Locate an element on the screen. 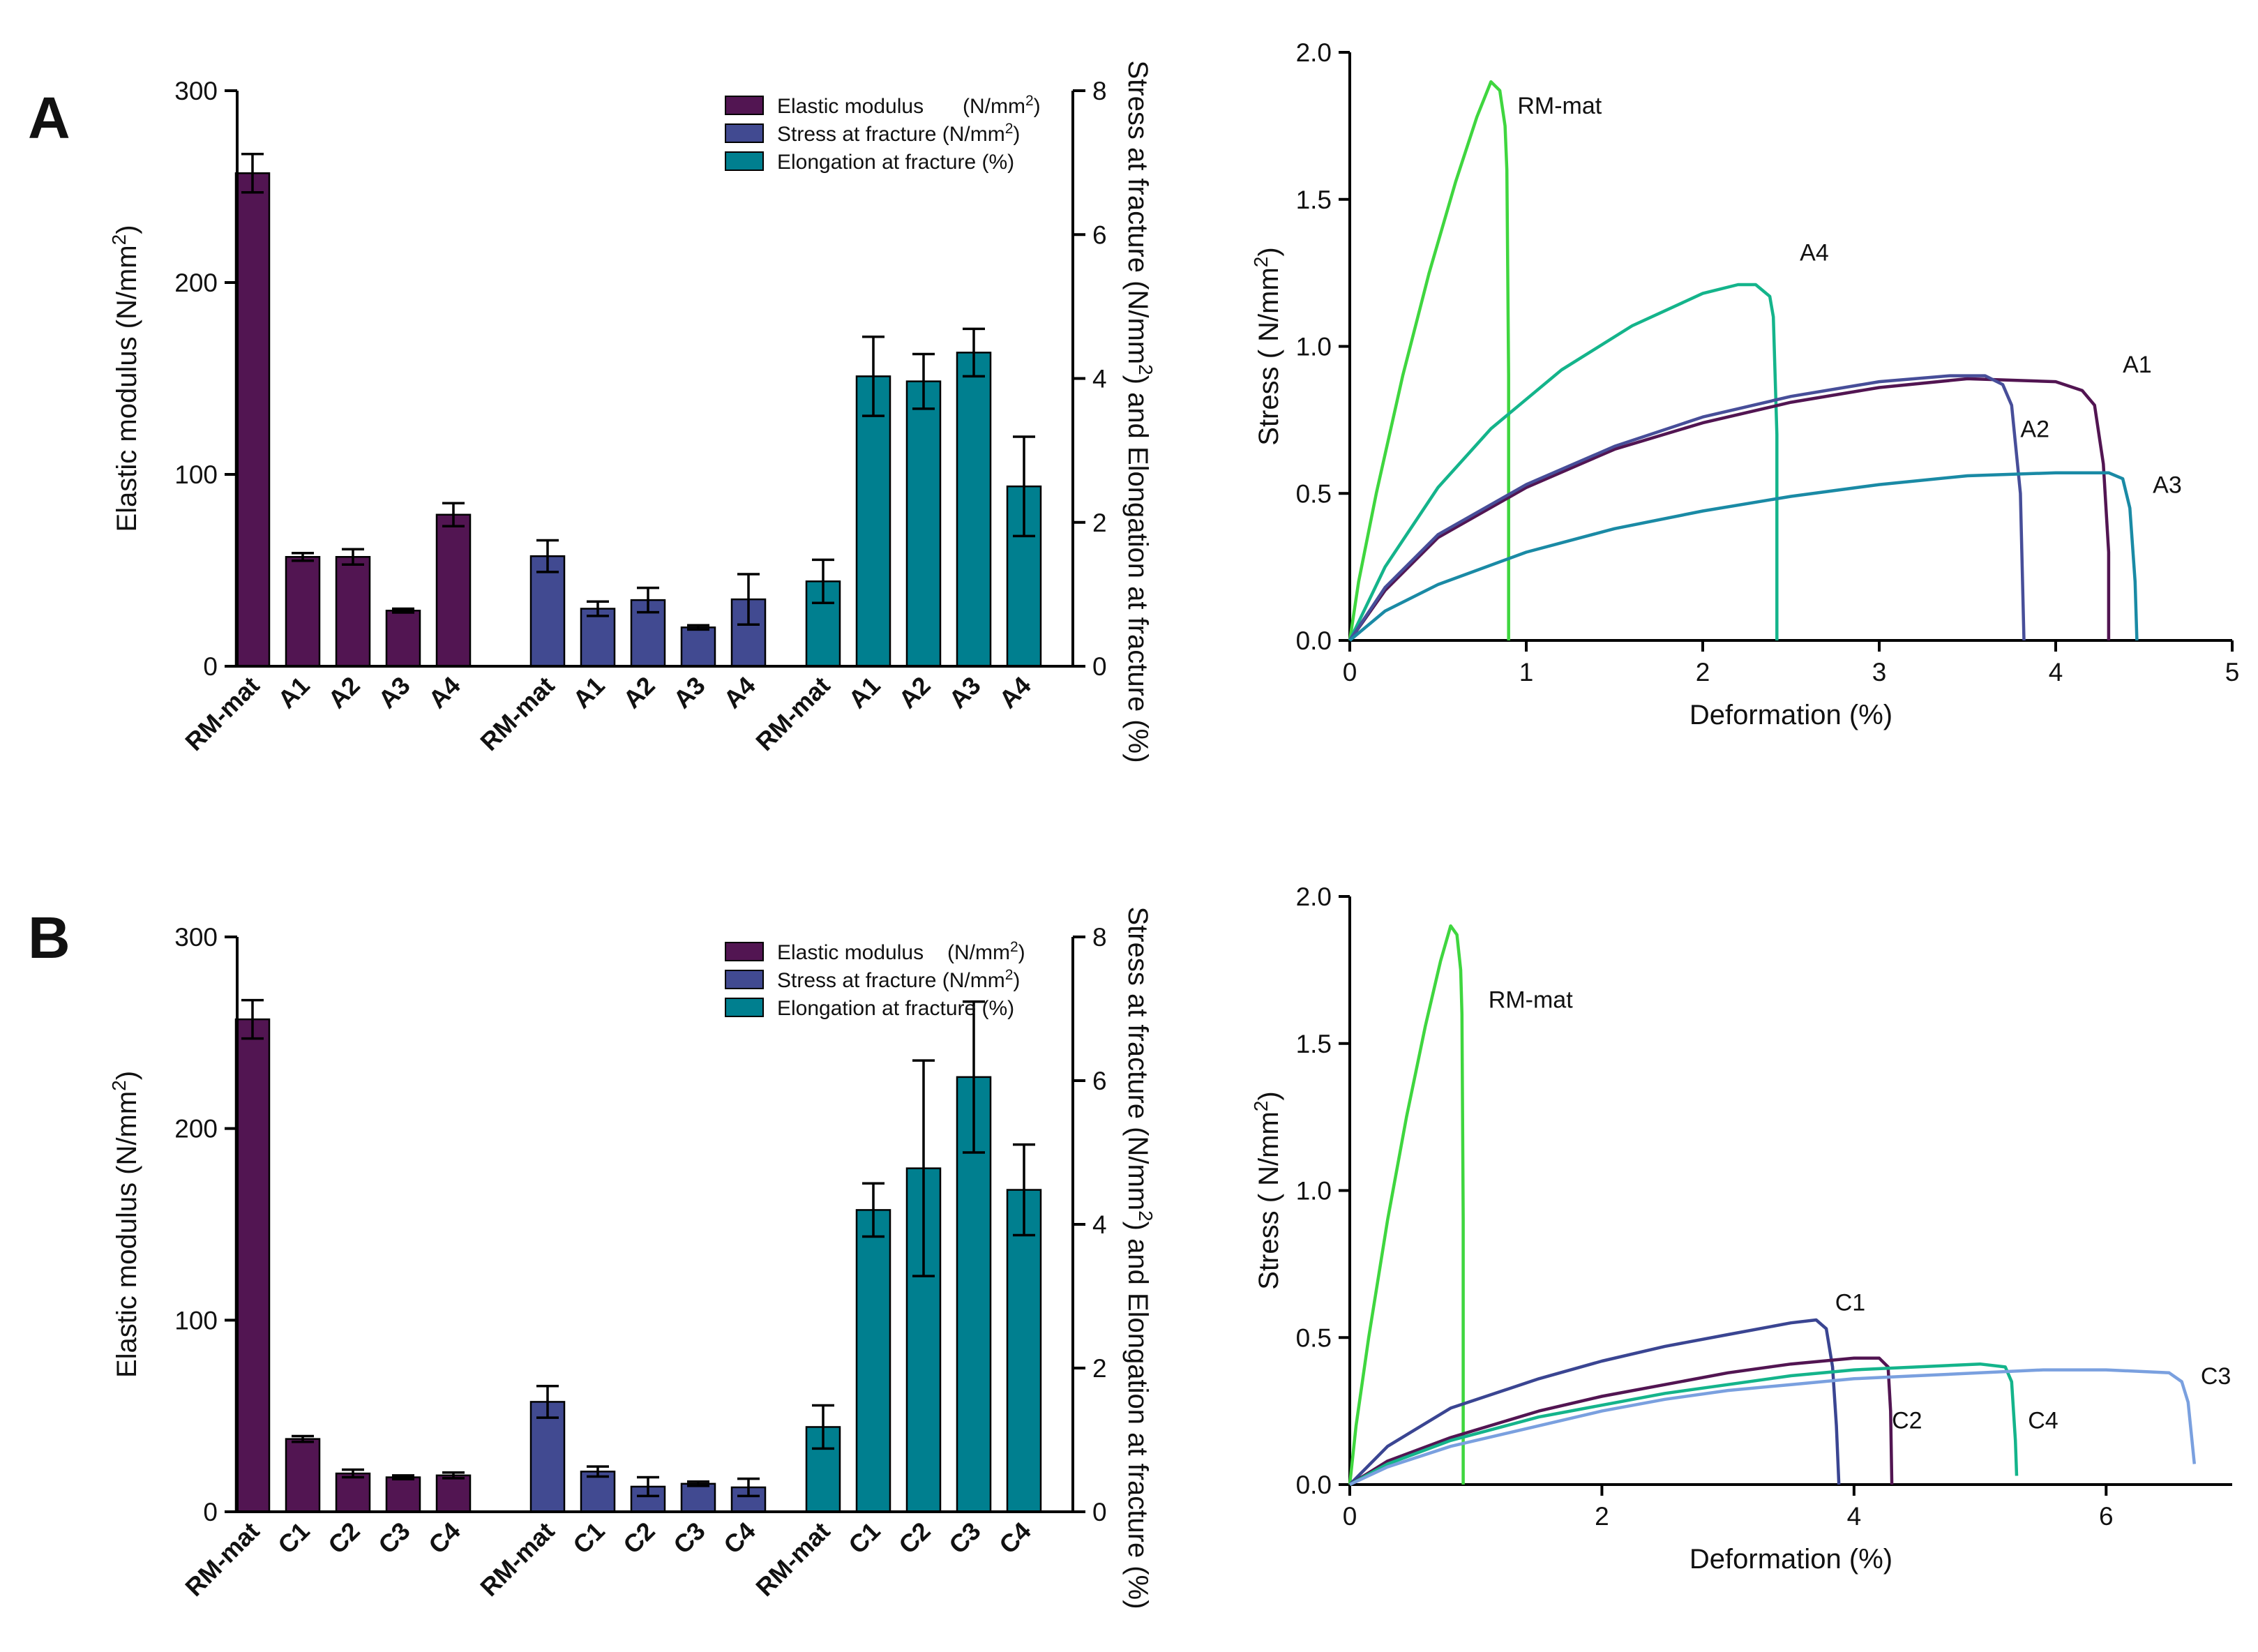 Image resolution: width=2258 pixels, height=1652 pixels. bar-b-stress-at-fracture-c1 is located at coordinates (598, 1492).